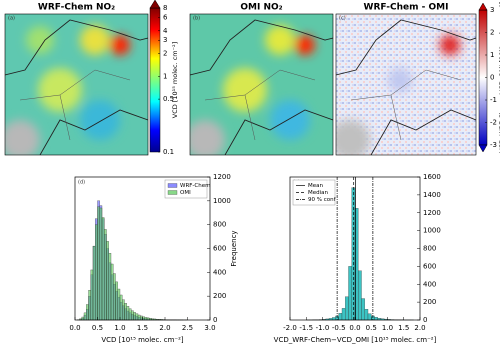  What do you see at coordinates (493, 145) in the screenshot?
I see `colorbar-tick-label: -3` at bounding box center [493, 145].